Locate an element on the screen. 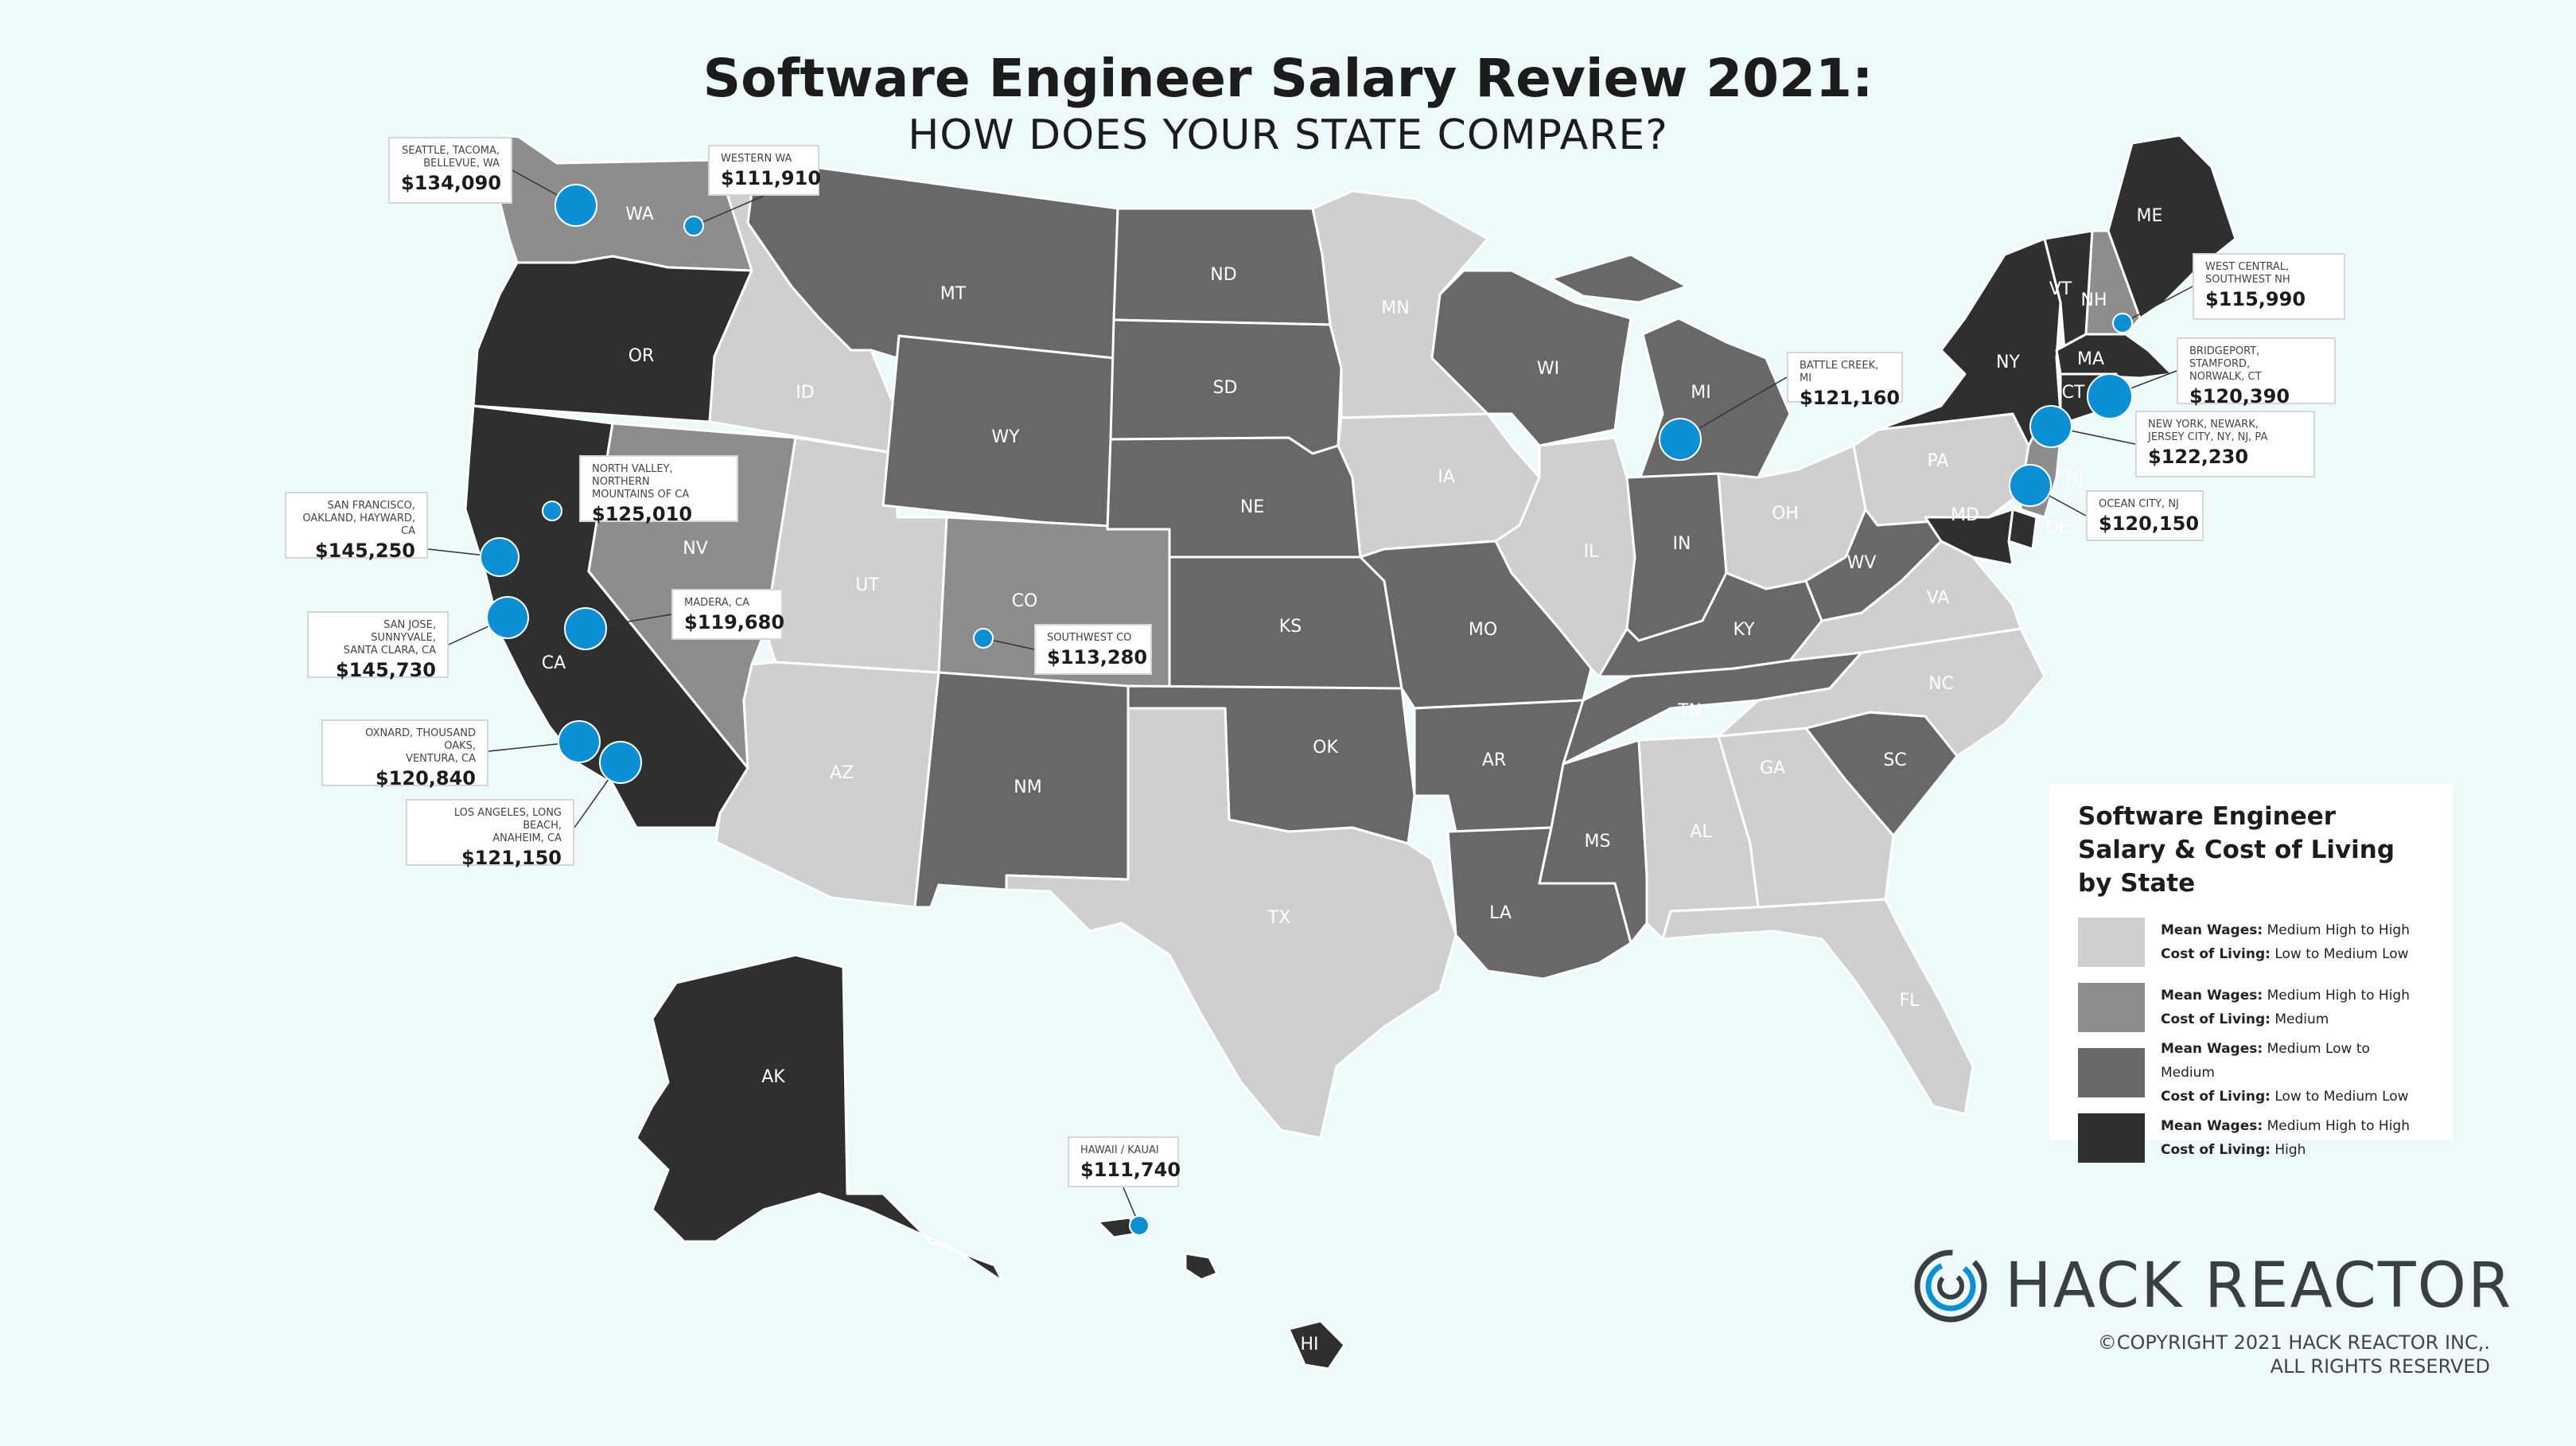  callout-battle-creek: BATTLE CREEK, MI $121,160 is located at coordinates (1845, 380).